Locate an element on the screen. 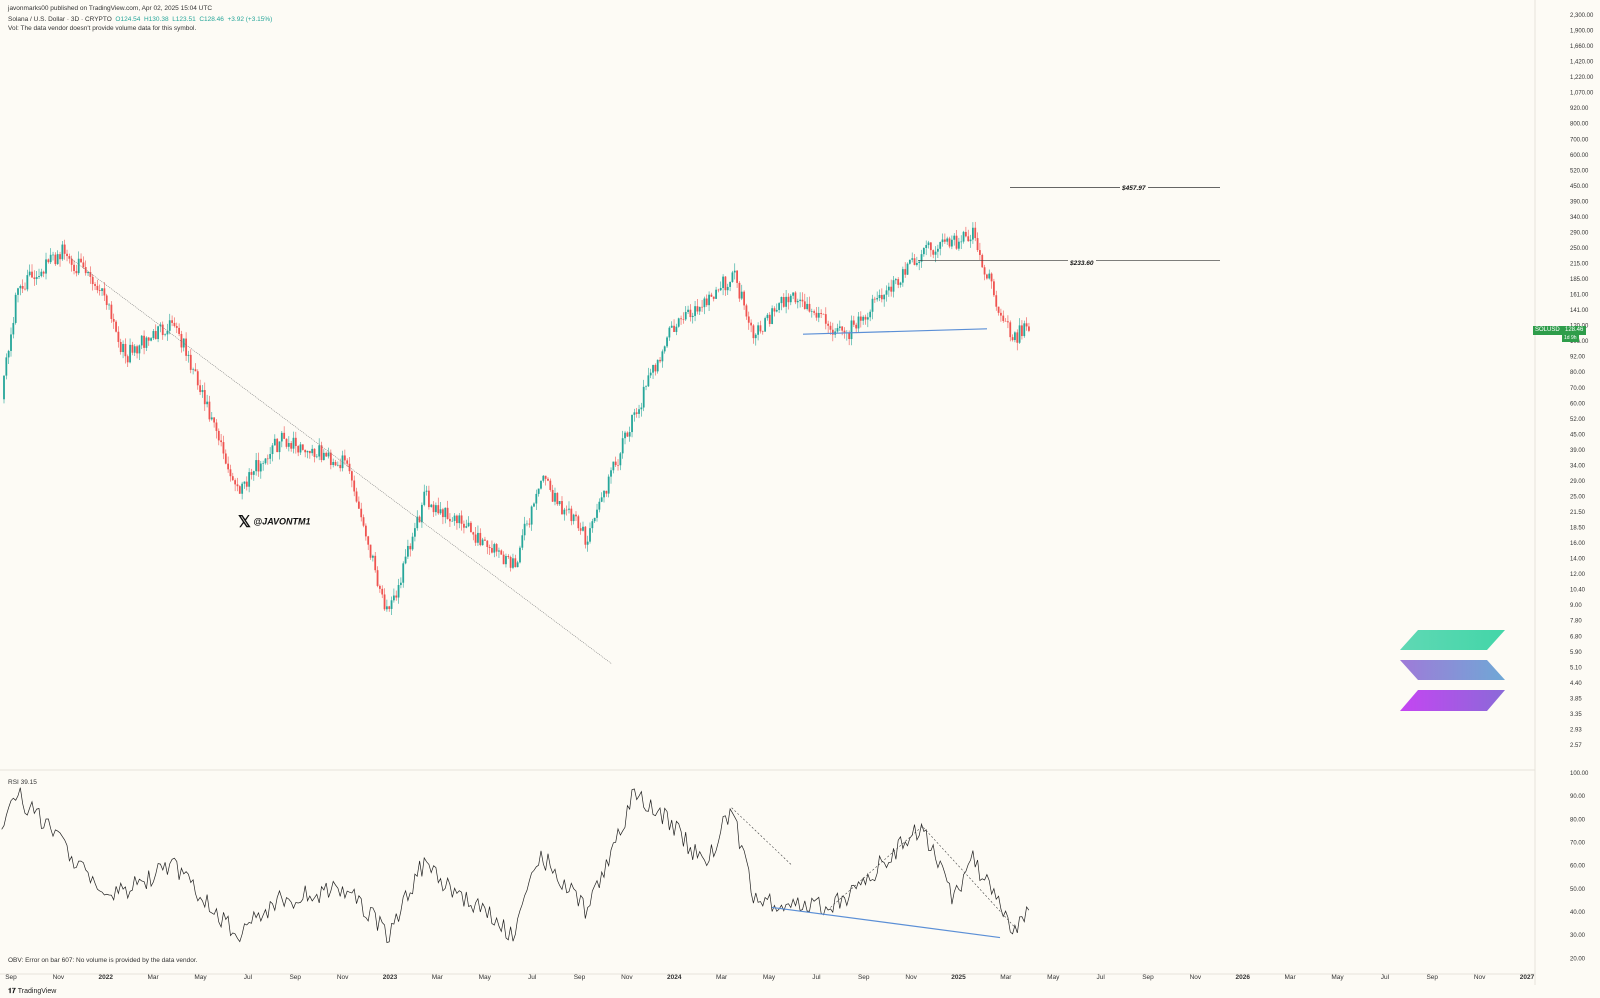 This screenshot has width=1600, height=998. price-axis-tick: 70.00 is located at coordinates (1578, 389).